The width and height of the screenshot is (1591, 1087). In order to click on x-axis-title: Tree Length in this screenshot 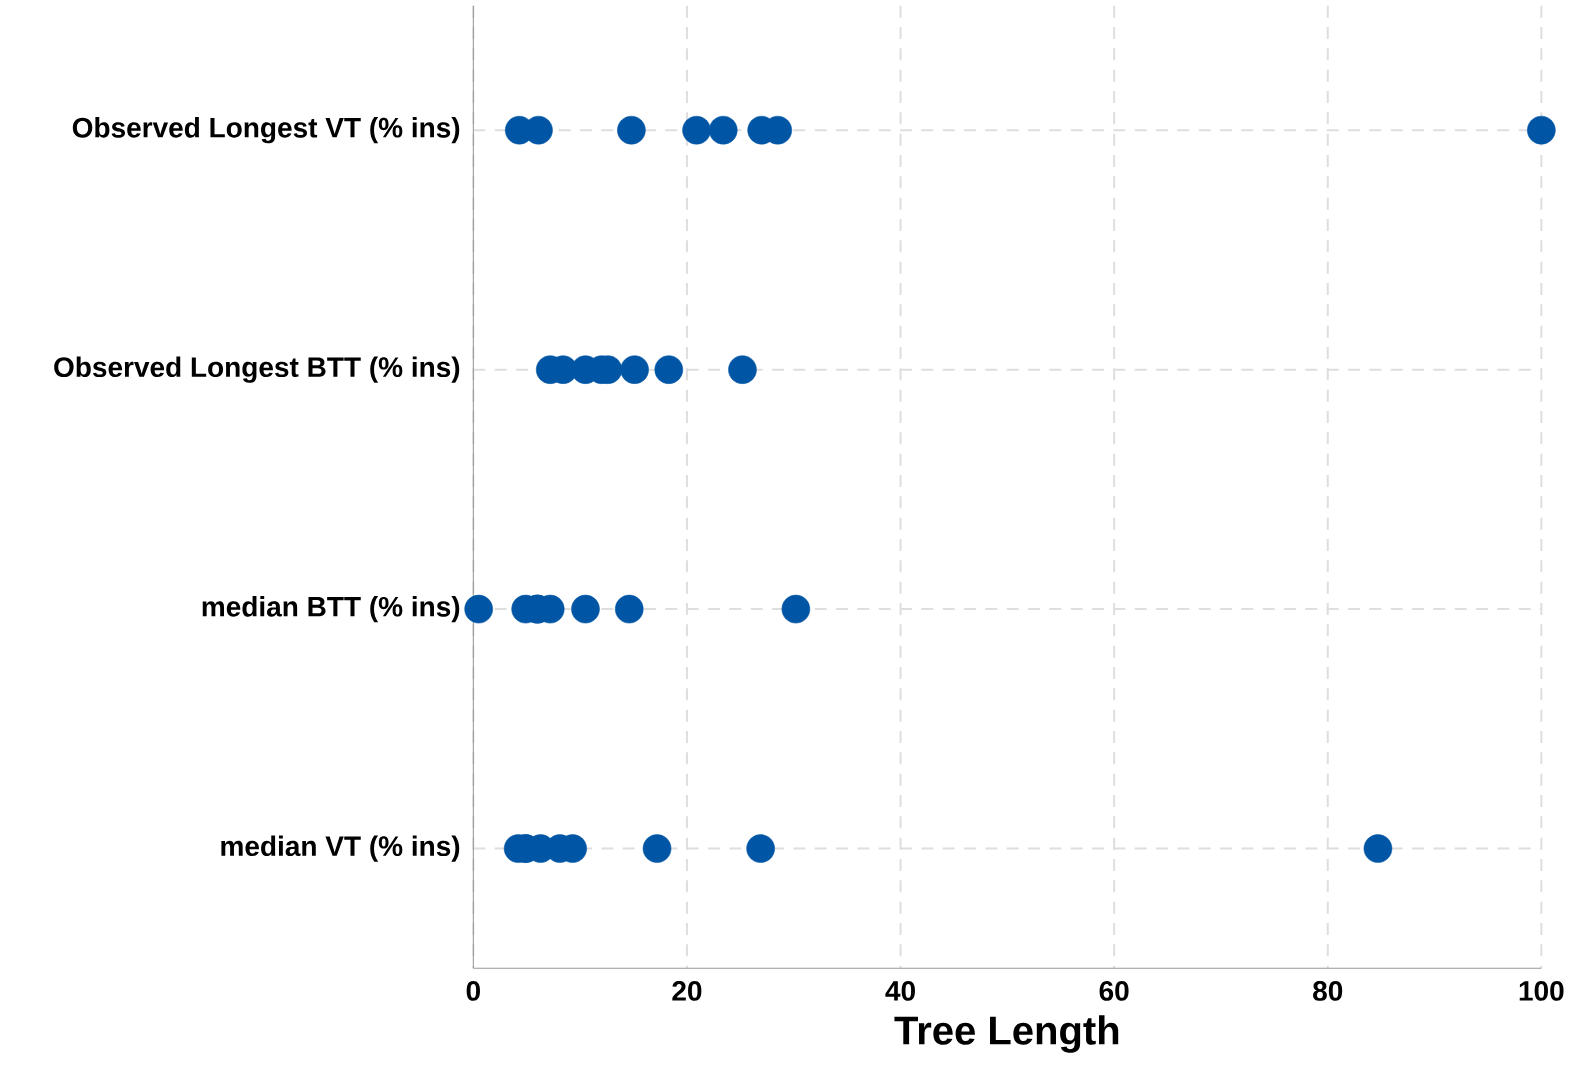, I will do `click(1006, 1034)`.